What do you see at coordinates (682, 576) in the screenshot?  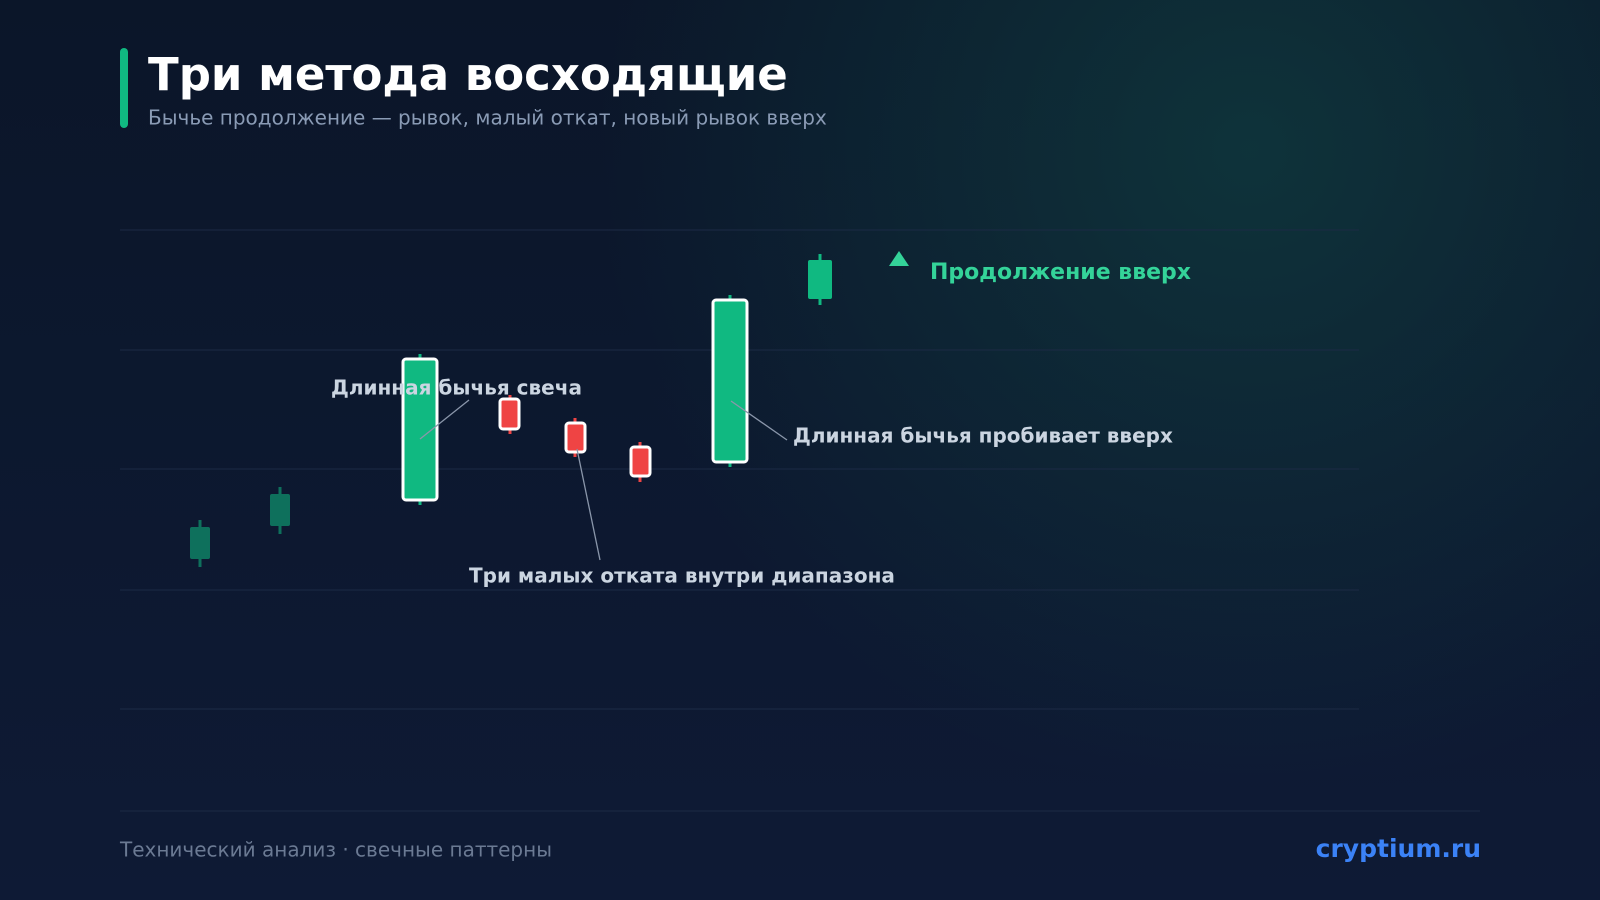 I see `annotation: Три малых отката внутри диапазона` at bounding box center [682, 576].